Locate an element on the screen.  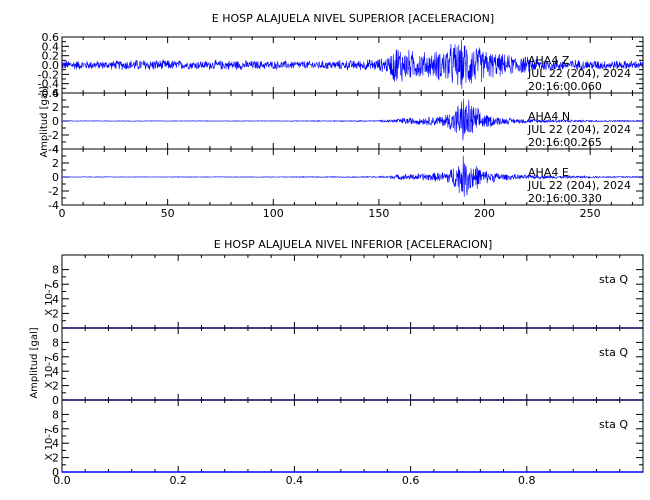
station-annotation: AHA4 E is located at coordinates (548, 172).